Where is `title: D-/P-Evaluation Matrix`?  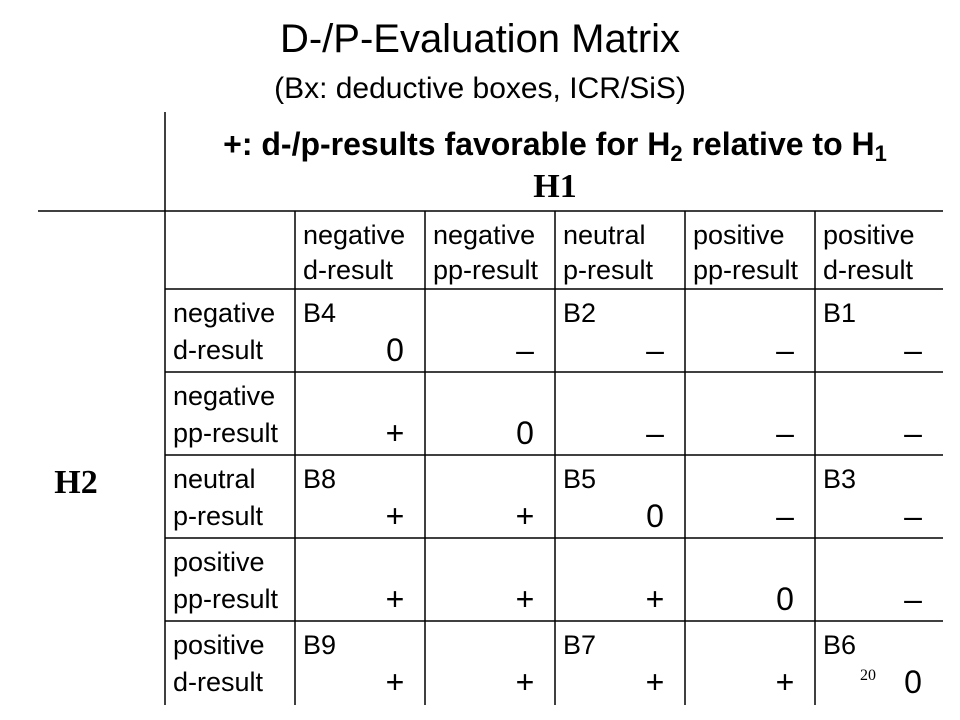
title: D-/P-Evaluation Matrix is located at coordinates (480, 39).